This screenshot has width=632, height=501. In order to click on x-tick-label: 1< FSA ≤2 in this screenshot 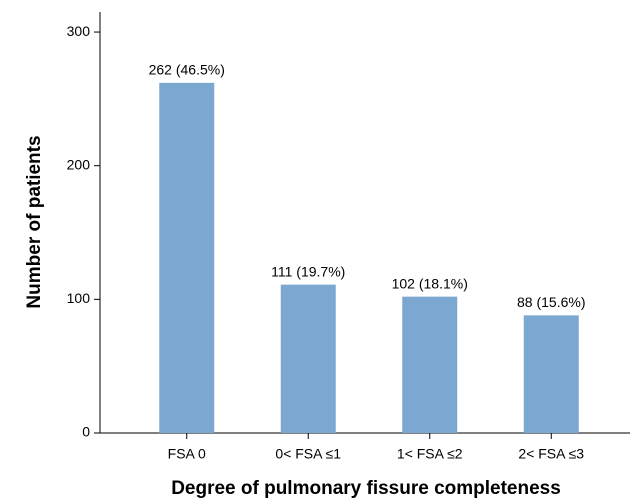, I will do `click(430, 454)`.